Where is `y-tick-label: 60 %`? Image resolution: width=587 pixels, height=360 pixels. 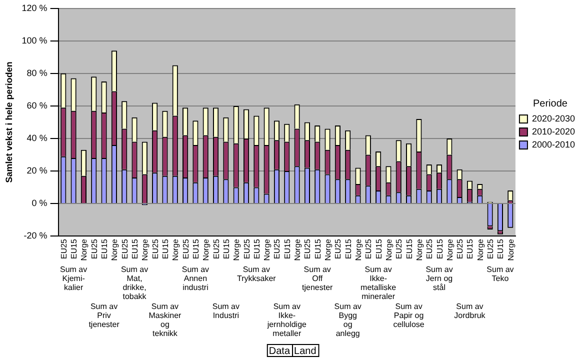
y-tick-label: 60 % is located at coordinates (37, 105).